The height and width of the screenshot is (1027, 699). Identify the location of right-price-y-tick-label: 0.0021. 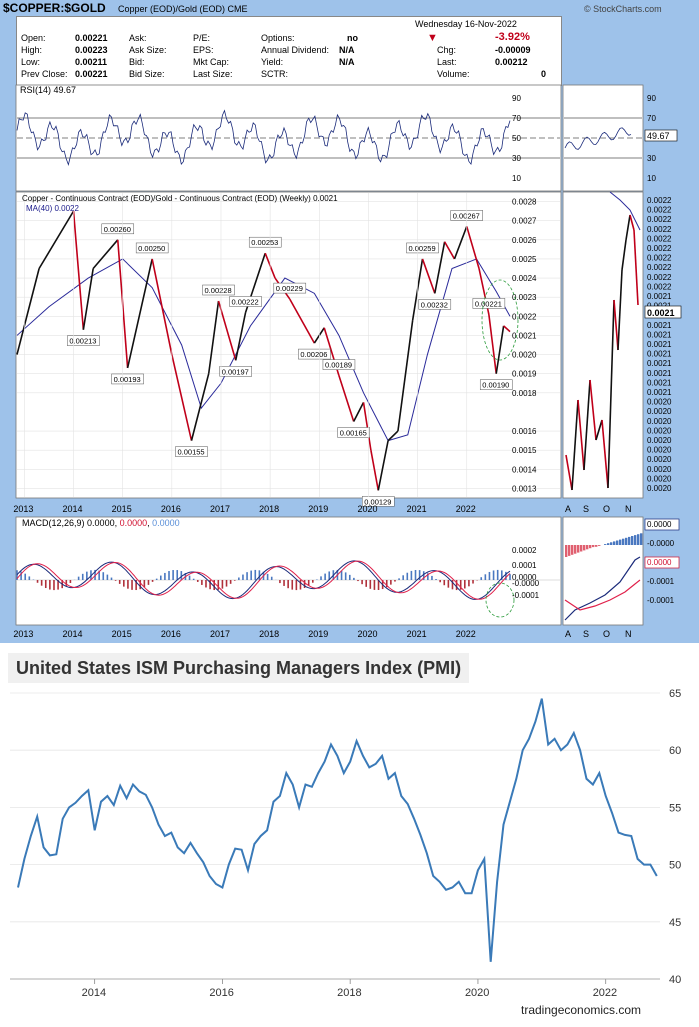
(659, 344).